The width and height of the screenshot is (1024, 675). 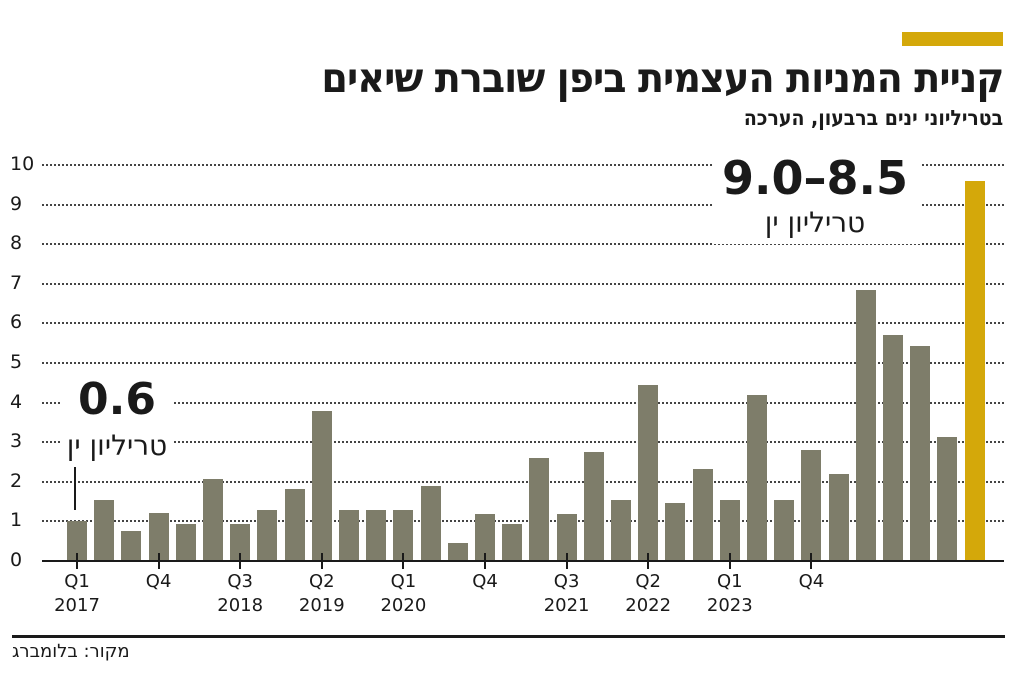 What do you see at coordinates (566, 605) in the screenshot?
I see `x-tick-year: 2021` at bounding box center [566, 605].